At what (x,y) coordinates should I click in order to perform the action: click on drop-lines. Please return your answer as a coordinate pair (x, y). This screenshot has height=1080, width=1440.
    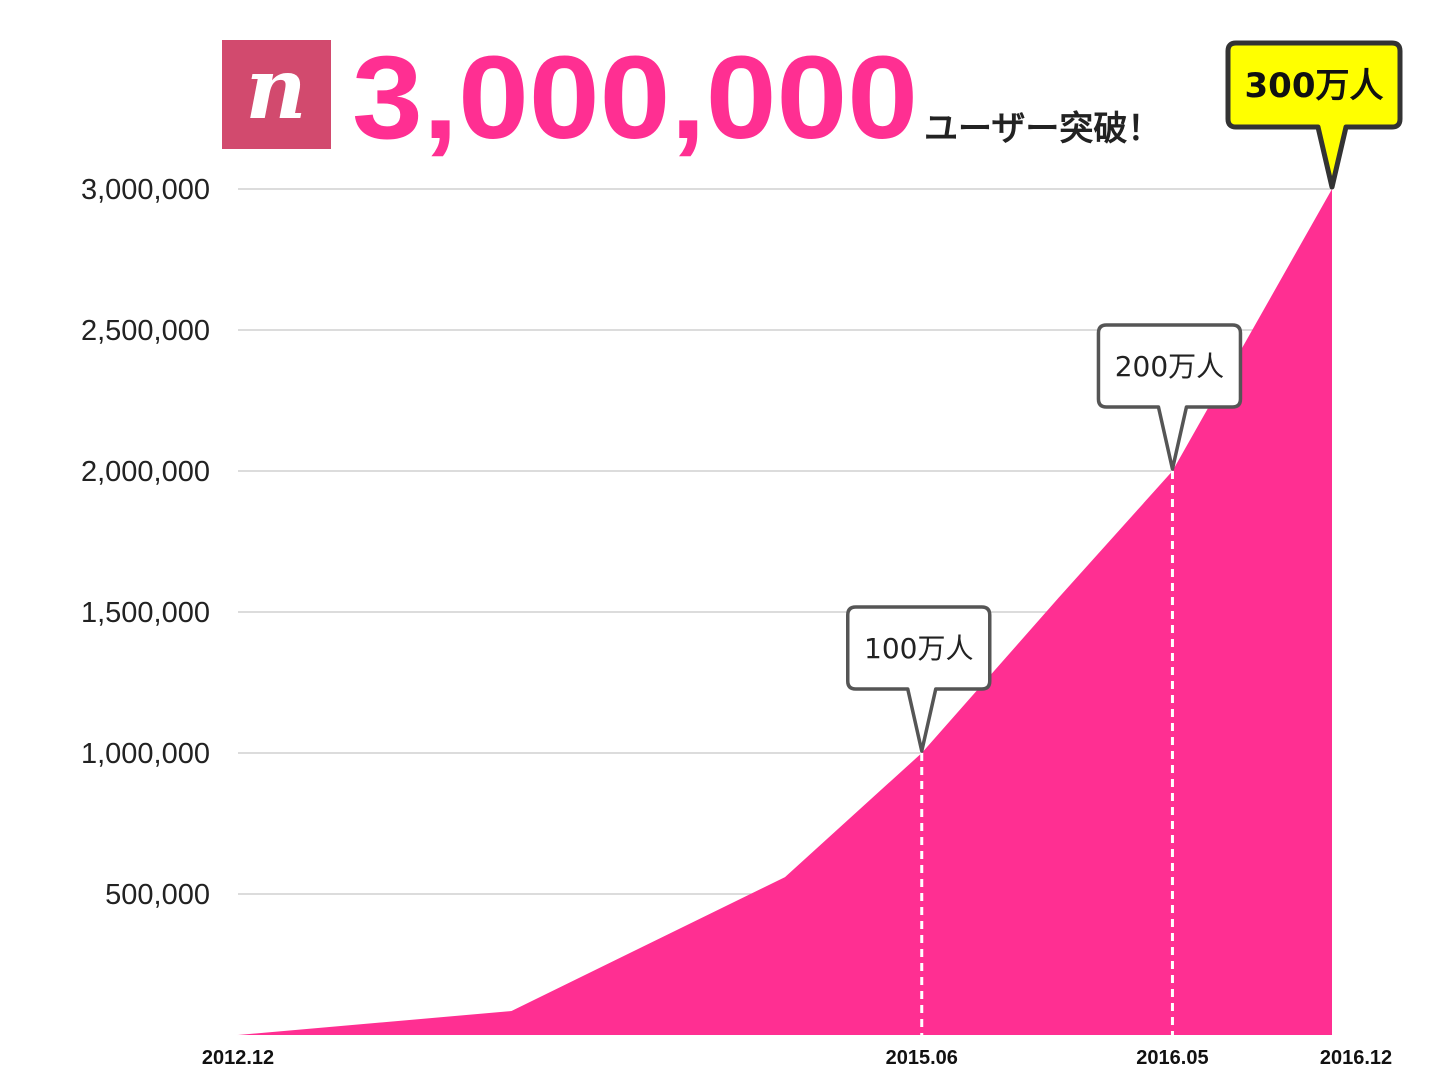
    Looking at the image, I should click on (1047, 753).